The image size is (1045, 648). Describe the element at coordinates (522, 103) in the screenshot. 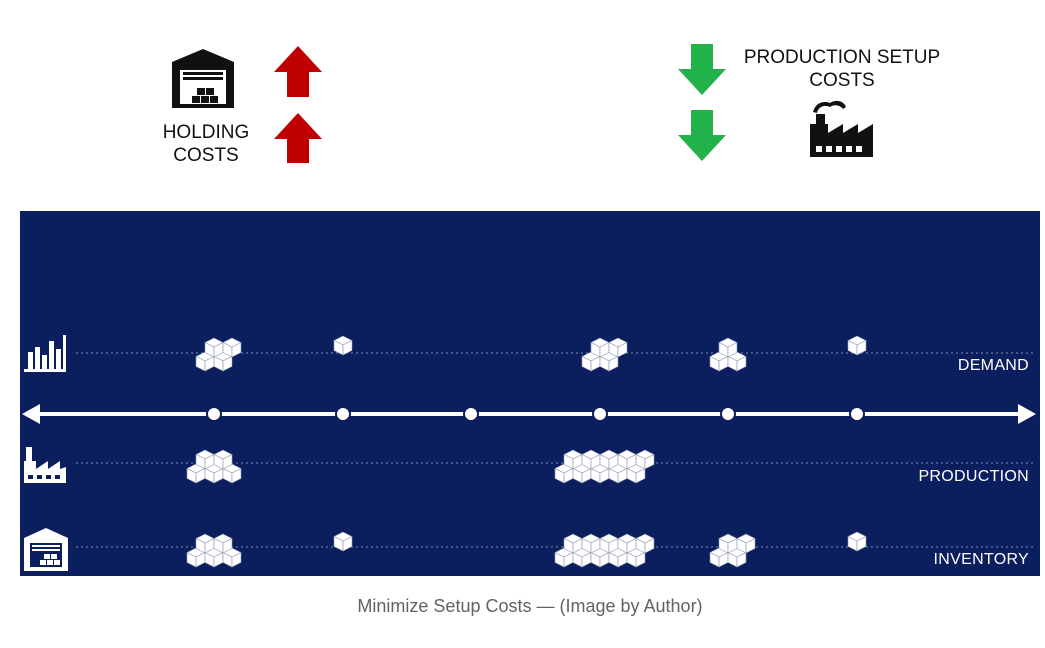

I see `top-illustration` at that location.